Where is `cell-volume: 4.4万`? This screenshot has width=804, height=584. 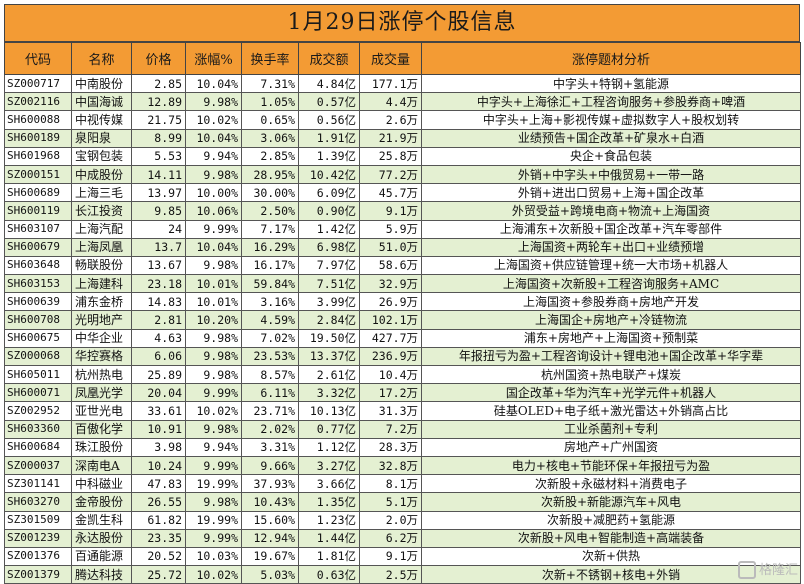 cell-volume: 4.4万 is located at coordinates (390, 102).